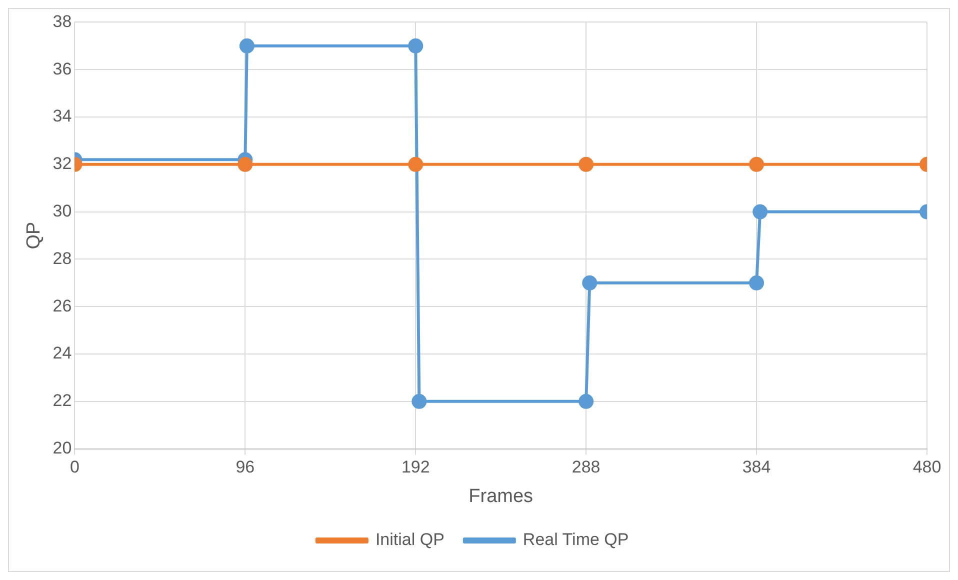 The width and height of the screenshot is (958, 580). What do you see at coordinates (501, 496) in the screenshot?
I see `x-axis-title: Frames` at bounding box center [501, 496].